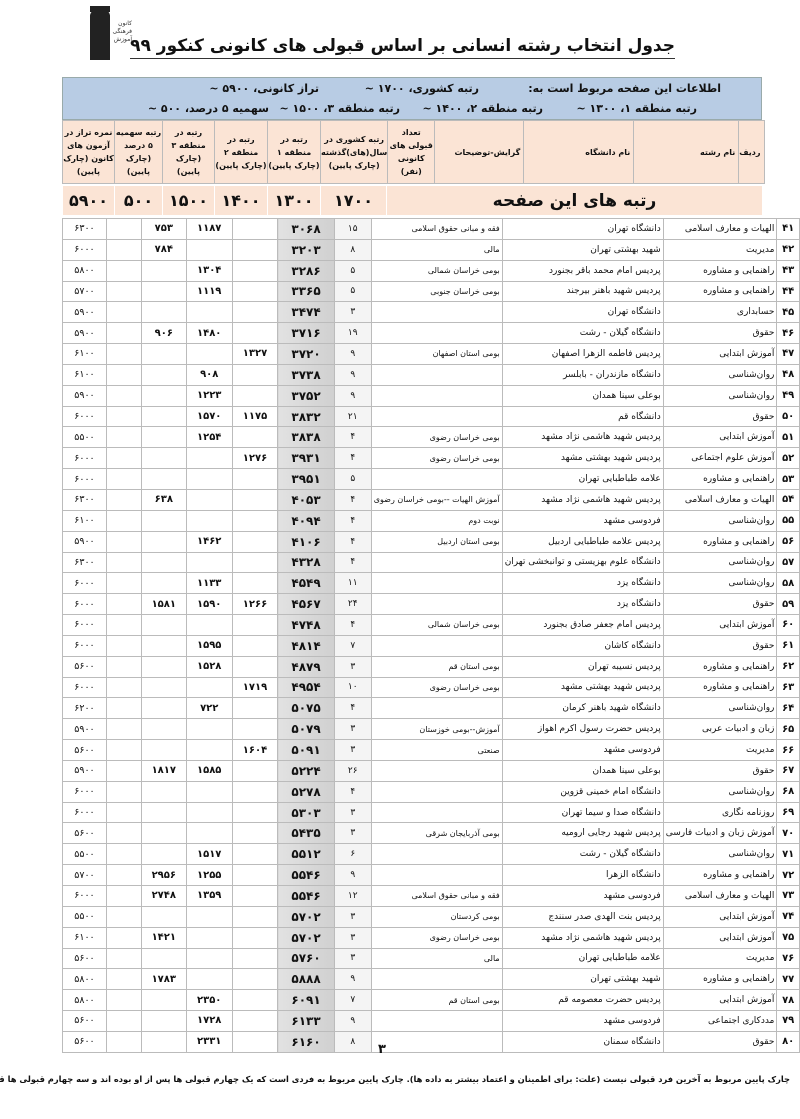  What do you see at coordinates (788, 249) in the screenshot?
I see `cell-radif: ۴۲` at bounding box center [788, 249].